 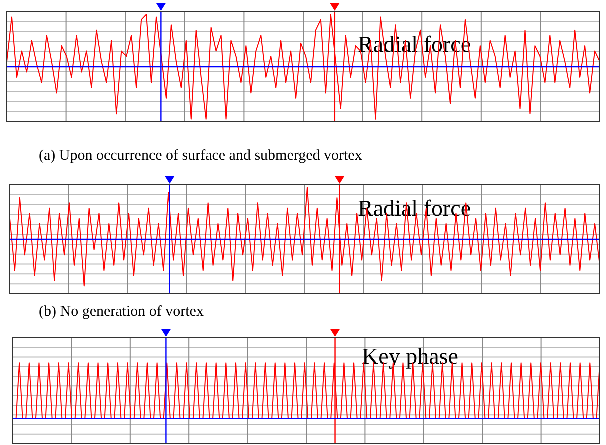 What do you see at coordinates (121, 312) in the screenshot?
I see `text: (b) No generation of vortex` at bounding box center [121, 312].